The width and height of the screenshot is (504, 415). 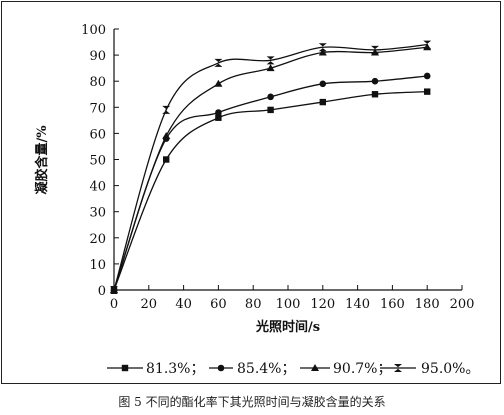 What do you see at coordinates (322, 304) in the screenshot?
I see `x-tick-label: 120` at bounding box center [322, 304].